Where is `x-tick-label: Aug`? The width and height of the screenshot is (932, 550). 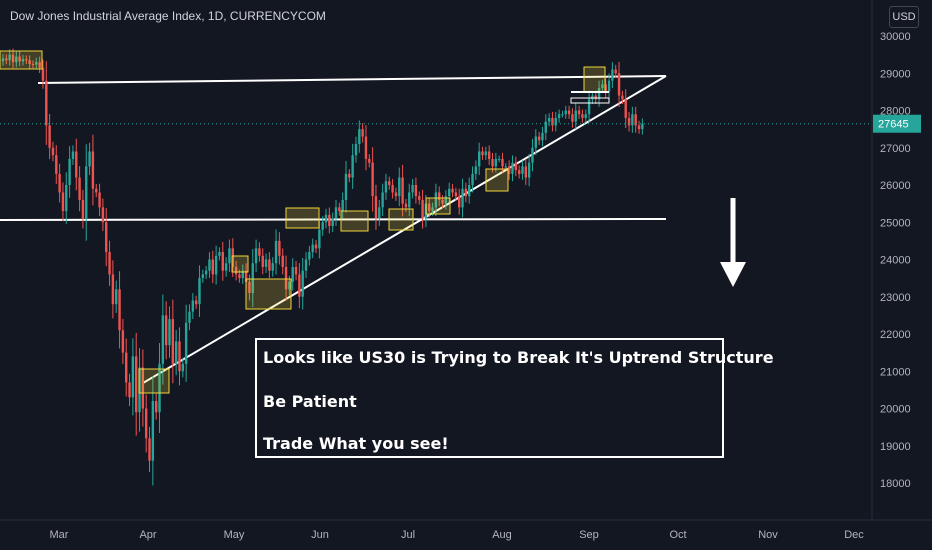
x-tick-label: Aug is located at coordinates (502, 535).